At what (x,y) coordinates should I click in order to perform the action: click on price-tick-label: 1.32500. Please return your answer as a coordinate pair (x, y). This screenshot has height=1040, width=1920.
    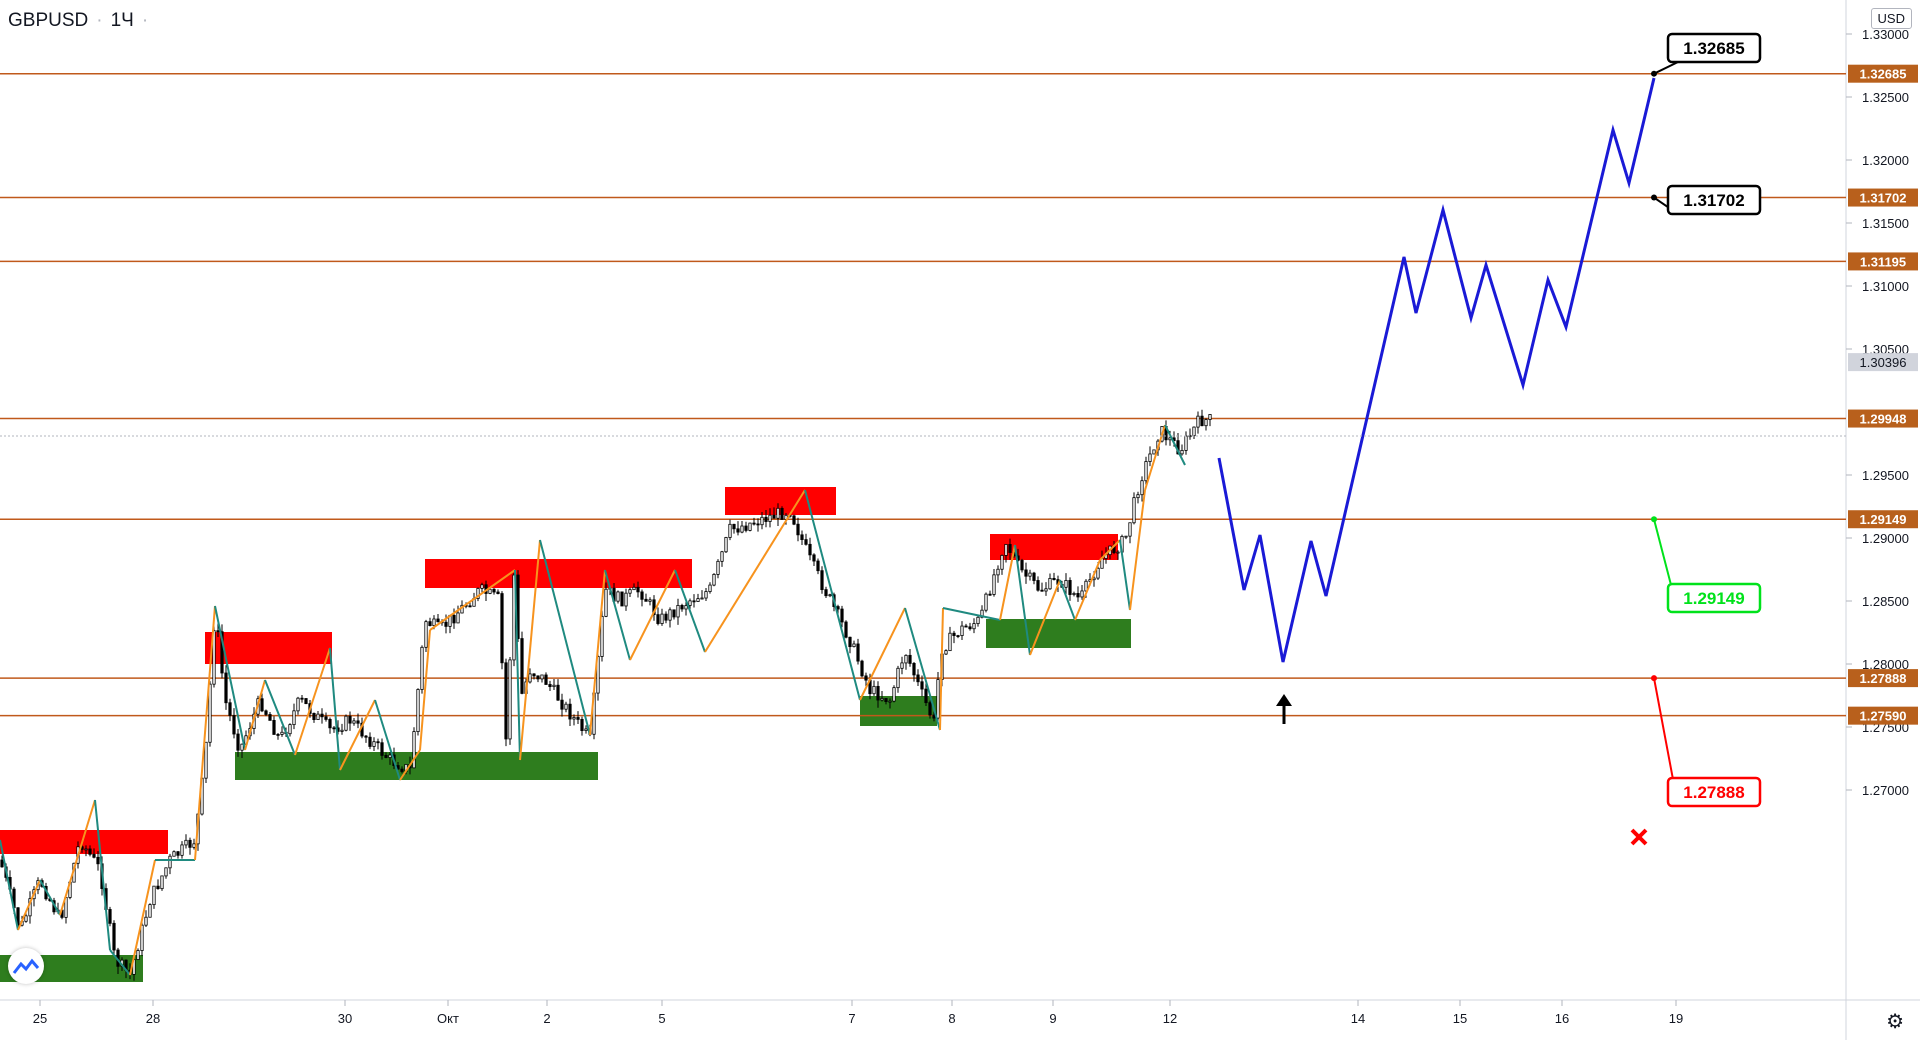
    Looking at the image, I should click on (1885, 97).